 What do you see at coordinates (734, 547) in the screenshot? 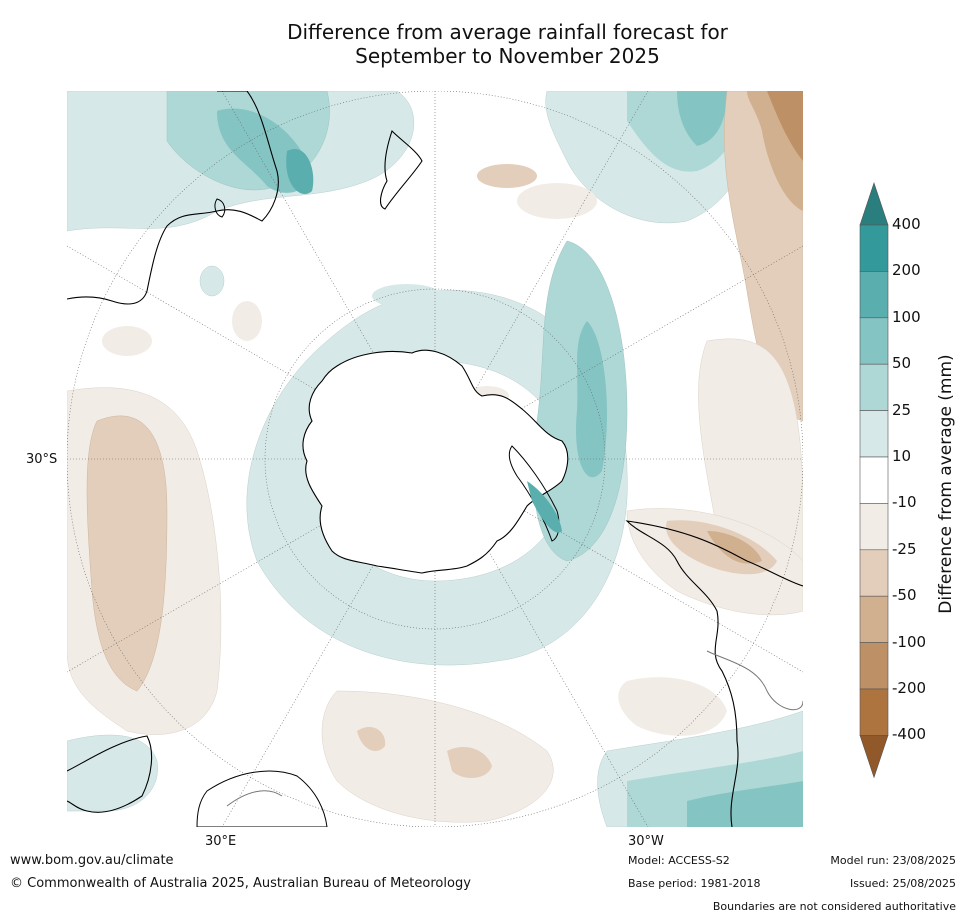
I see `dry-patch-sam-core` at bounding box center [734, 547].